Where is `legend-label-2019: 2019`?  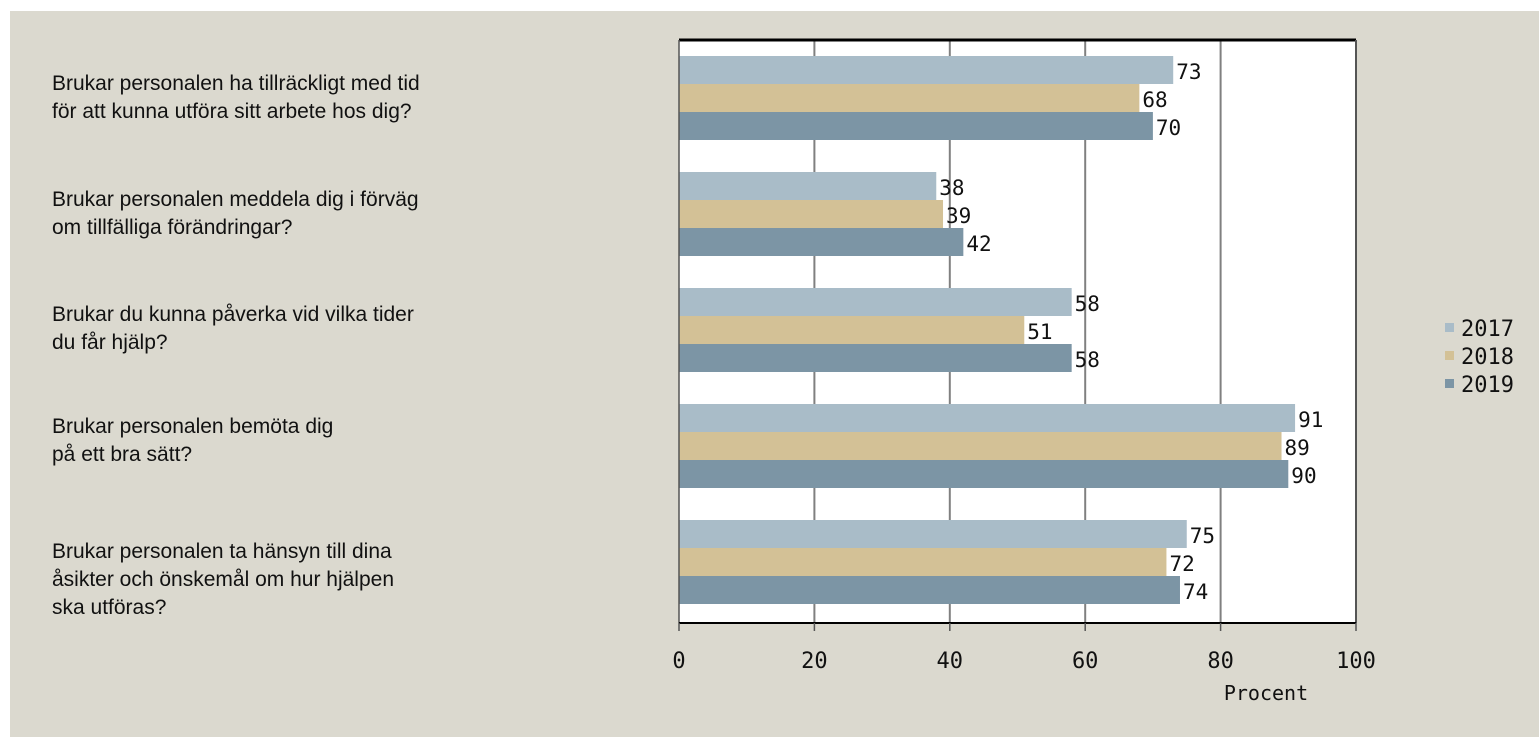
legend-label-2019: 2019 is located at coordinates (1487, 385).